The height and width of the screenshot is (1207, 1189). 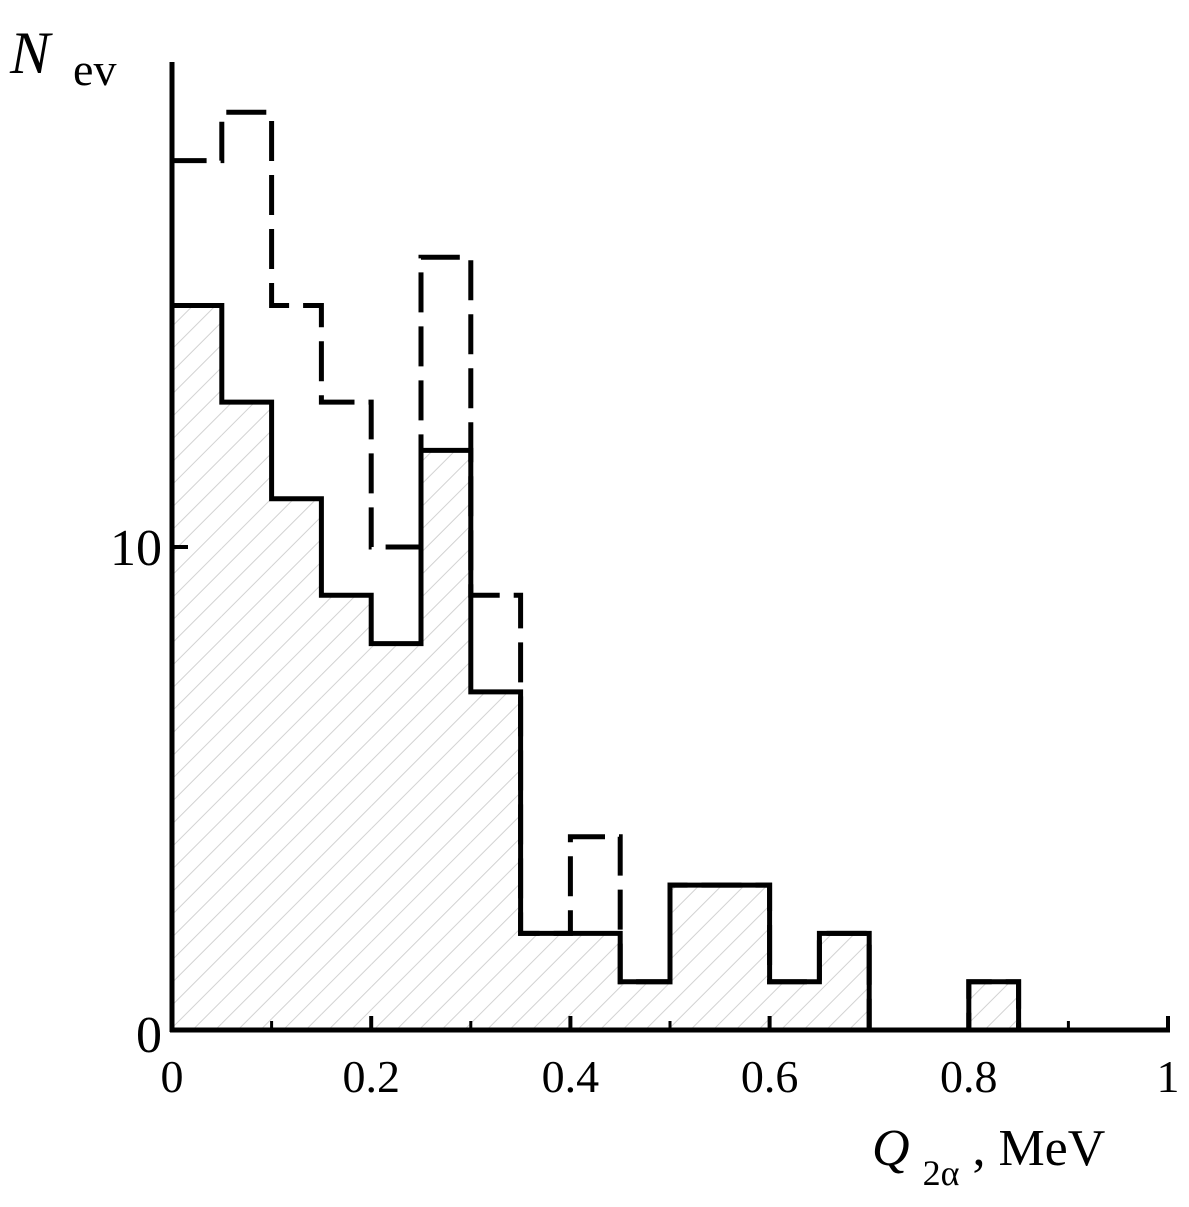 What do you see at coordinates (31, 53) in the screenshot?
I see `y-axis-label-main: N` at bounding box center [31, 53].